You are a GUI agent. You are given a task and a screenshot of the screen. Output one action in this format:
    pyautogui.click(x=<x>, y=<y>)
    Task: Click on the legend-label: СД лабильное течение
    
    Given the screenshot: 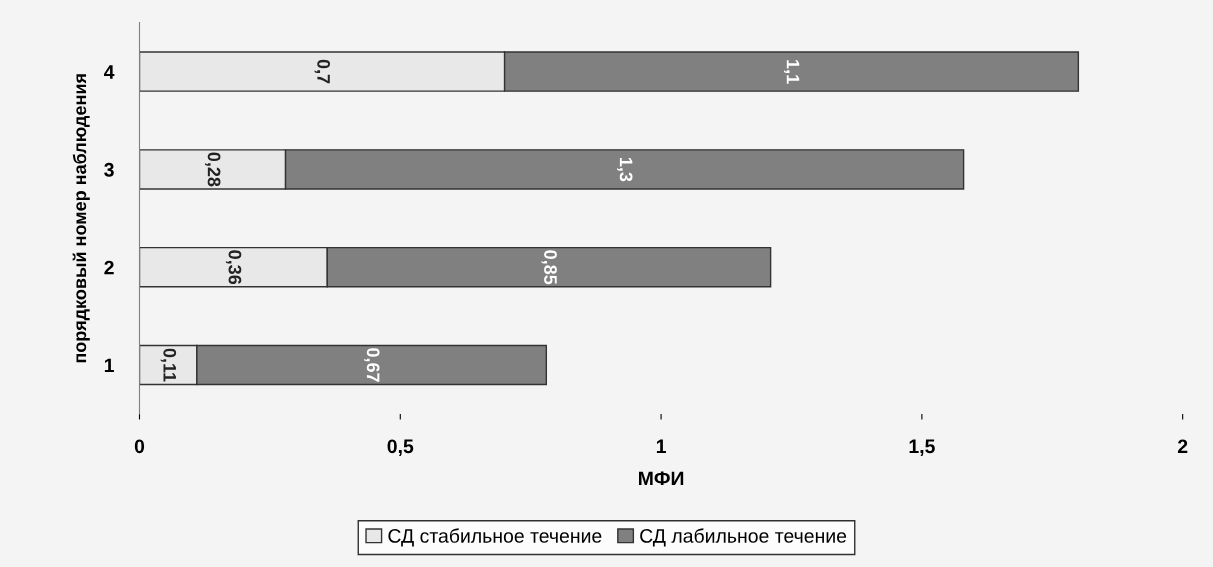 What is the action you would take?
    pyautogui.click(x=743, y=537)
    